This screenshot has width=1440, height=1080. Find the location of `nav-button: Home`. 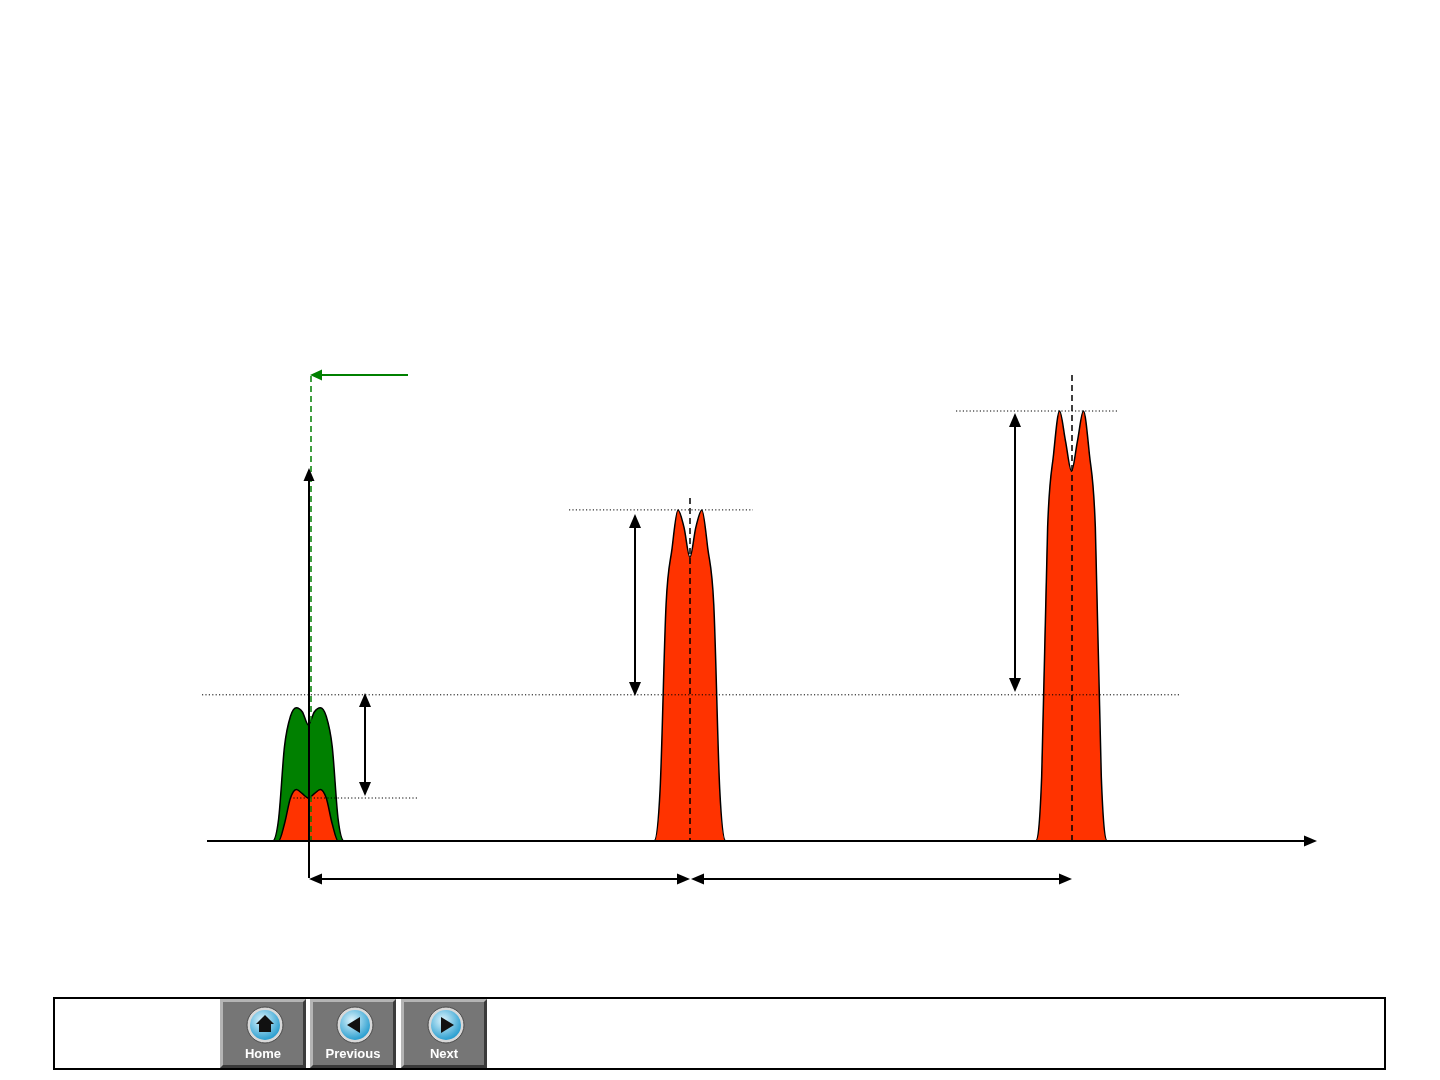

nav-button: Home is located at coordinates (263, 1033).